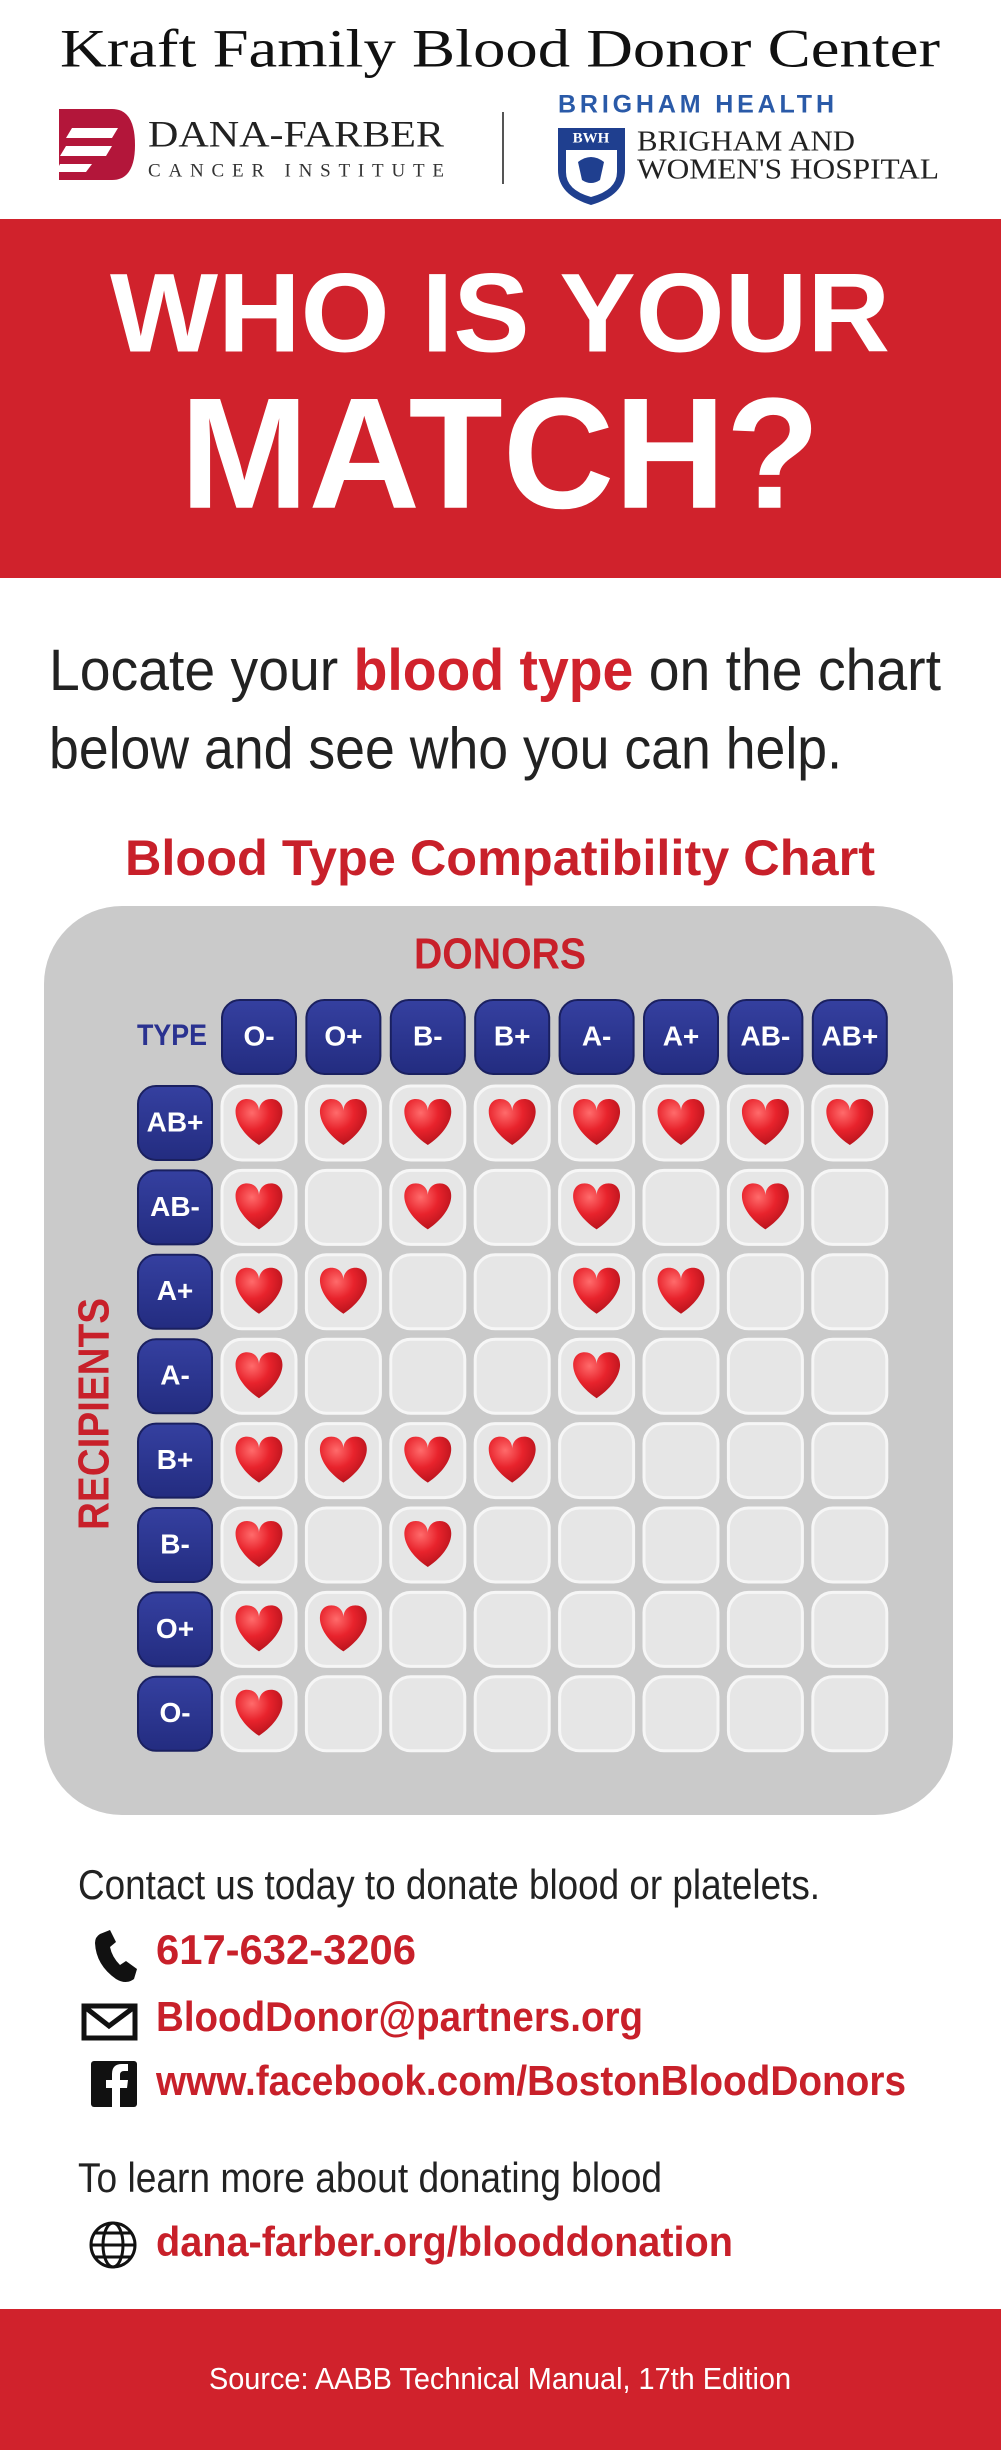  Describe the element at coordinates (296, 170) in the screenshot. I see `logo-sub: CANCER INSTITUTE` at that location.